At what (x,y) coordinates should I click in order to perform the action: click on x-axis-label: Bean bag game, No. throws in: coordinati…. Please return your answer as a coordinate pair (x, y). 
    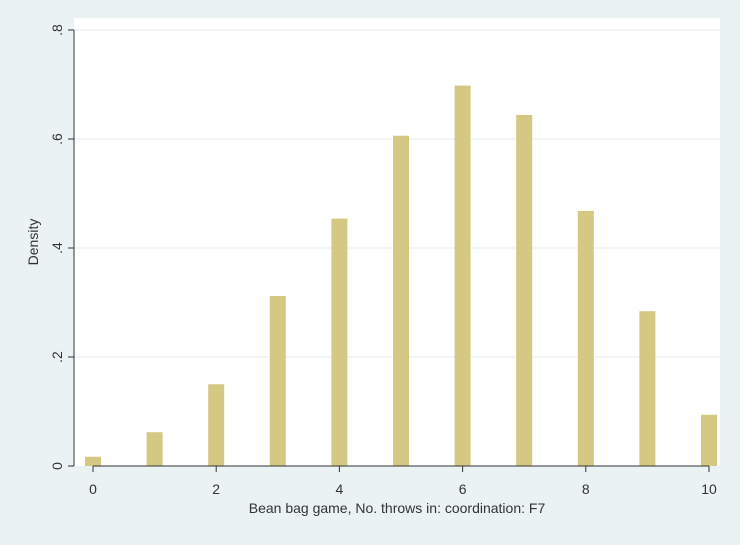
    Looking at the image, I should click on (397, 508).